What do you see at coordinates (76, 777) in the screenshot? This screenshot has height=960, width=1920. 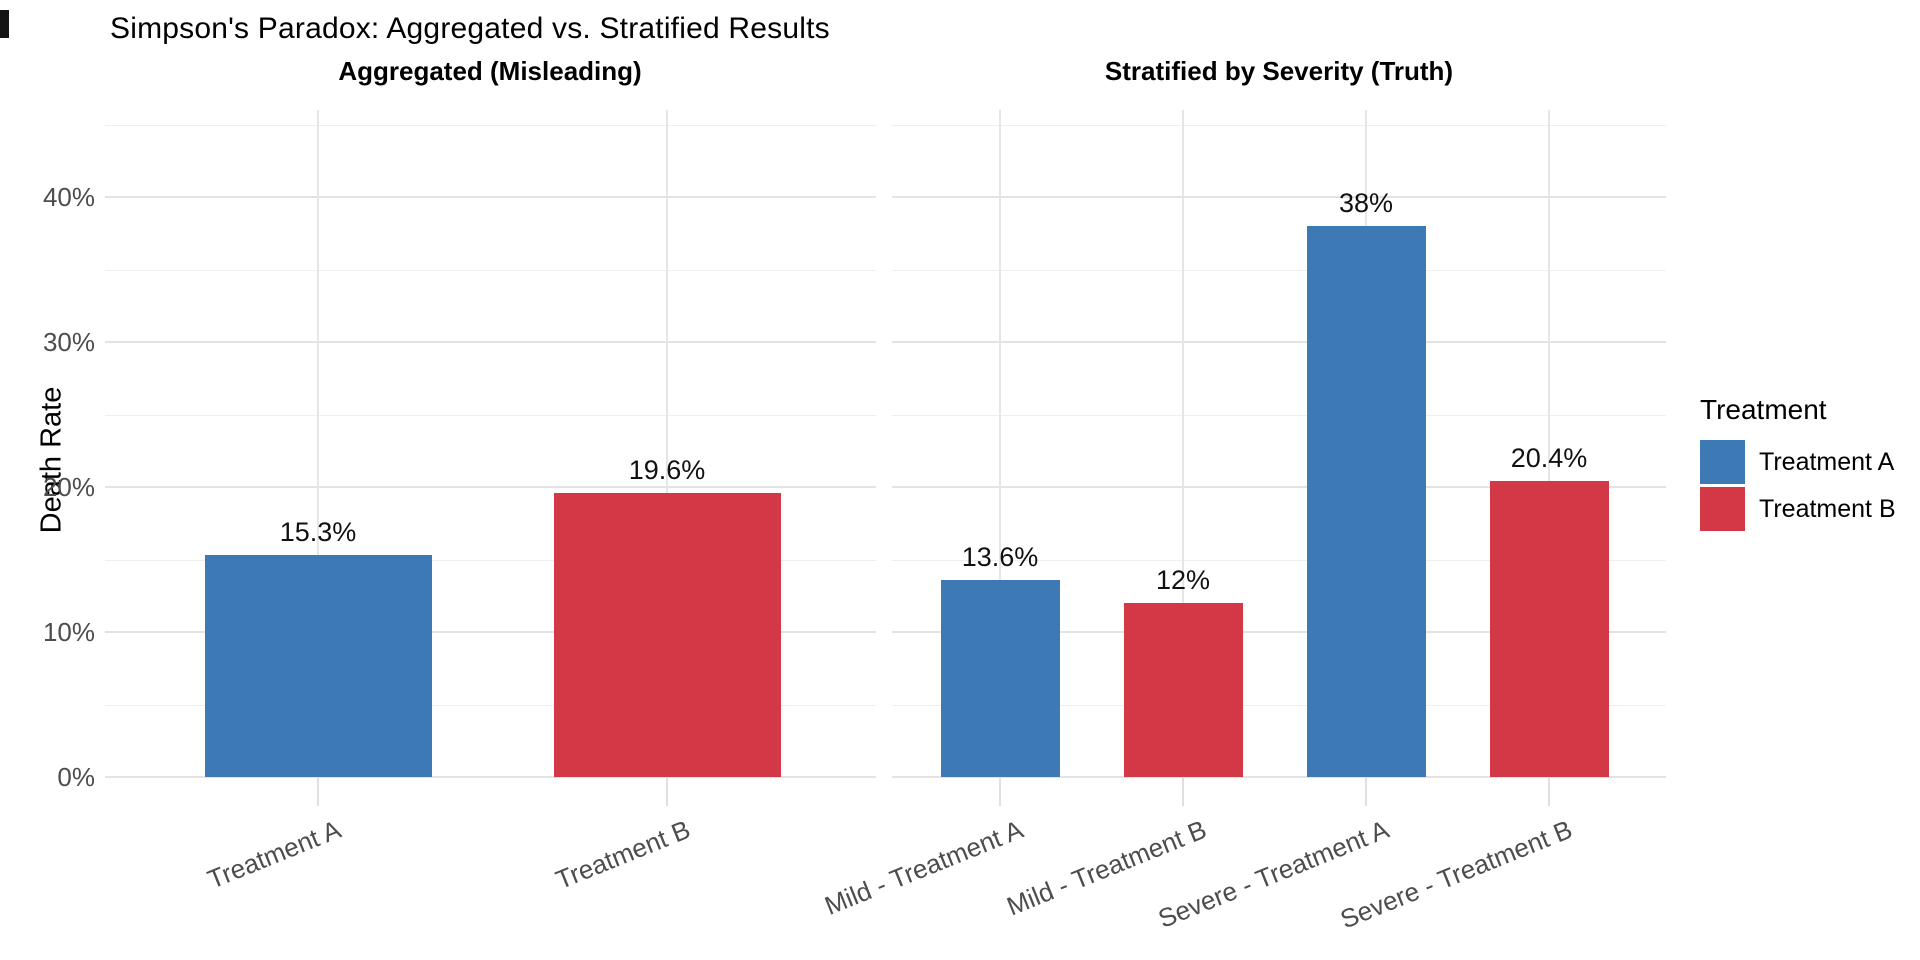 I see `y-tick-label: 0%` at bounding box center [76, 777].